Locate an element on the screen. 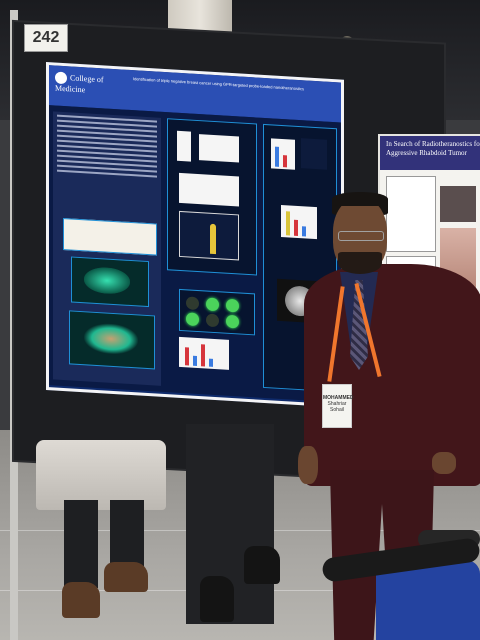 This screenshot has height=640, width=480. person-coat is located at coordinates (101, 475).